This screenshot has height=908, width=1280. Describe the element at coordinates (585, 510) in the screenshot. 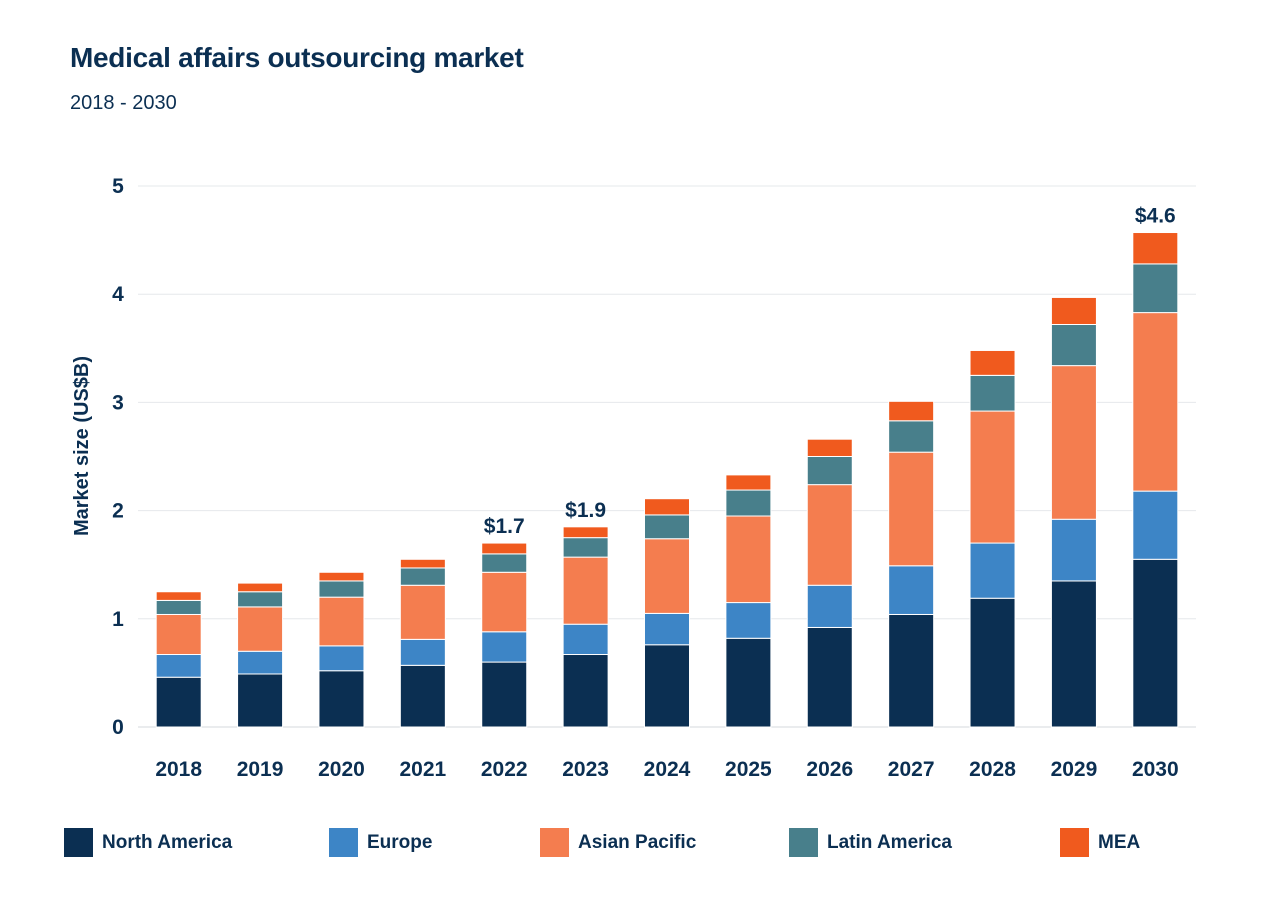

I see `total-label: $1.9` at that location.